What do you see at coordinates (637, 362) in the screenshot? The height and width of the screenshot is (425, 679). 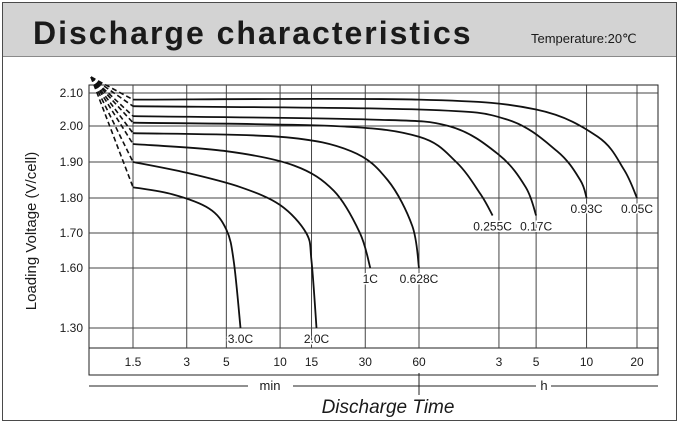 I see `x-tick-label: 20` at bounding box center [637, 362].